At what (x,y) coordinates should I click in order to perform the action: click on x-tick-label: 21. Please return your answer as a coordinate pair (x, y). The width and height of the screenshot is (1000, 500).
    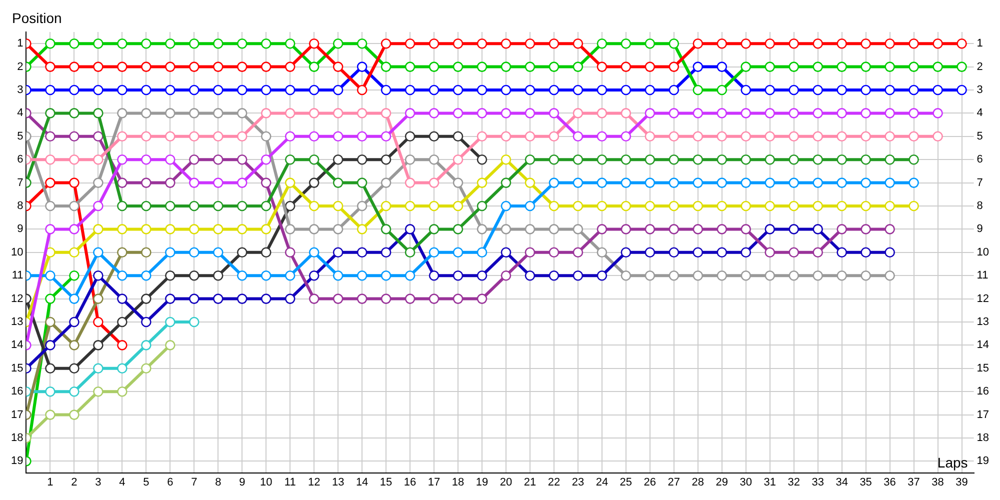
    Looking at the image, I should click on (530, 482).